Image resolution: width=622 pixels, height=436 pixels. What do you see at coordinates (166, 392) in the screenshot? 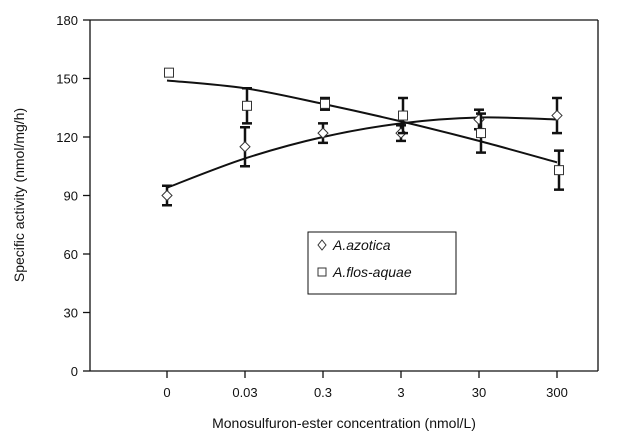
I see `x-tick-label: 0` at bounding box center [166, 392].